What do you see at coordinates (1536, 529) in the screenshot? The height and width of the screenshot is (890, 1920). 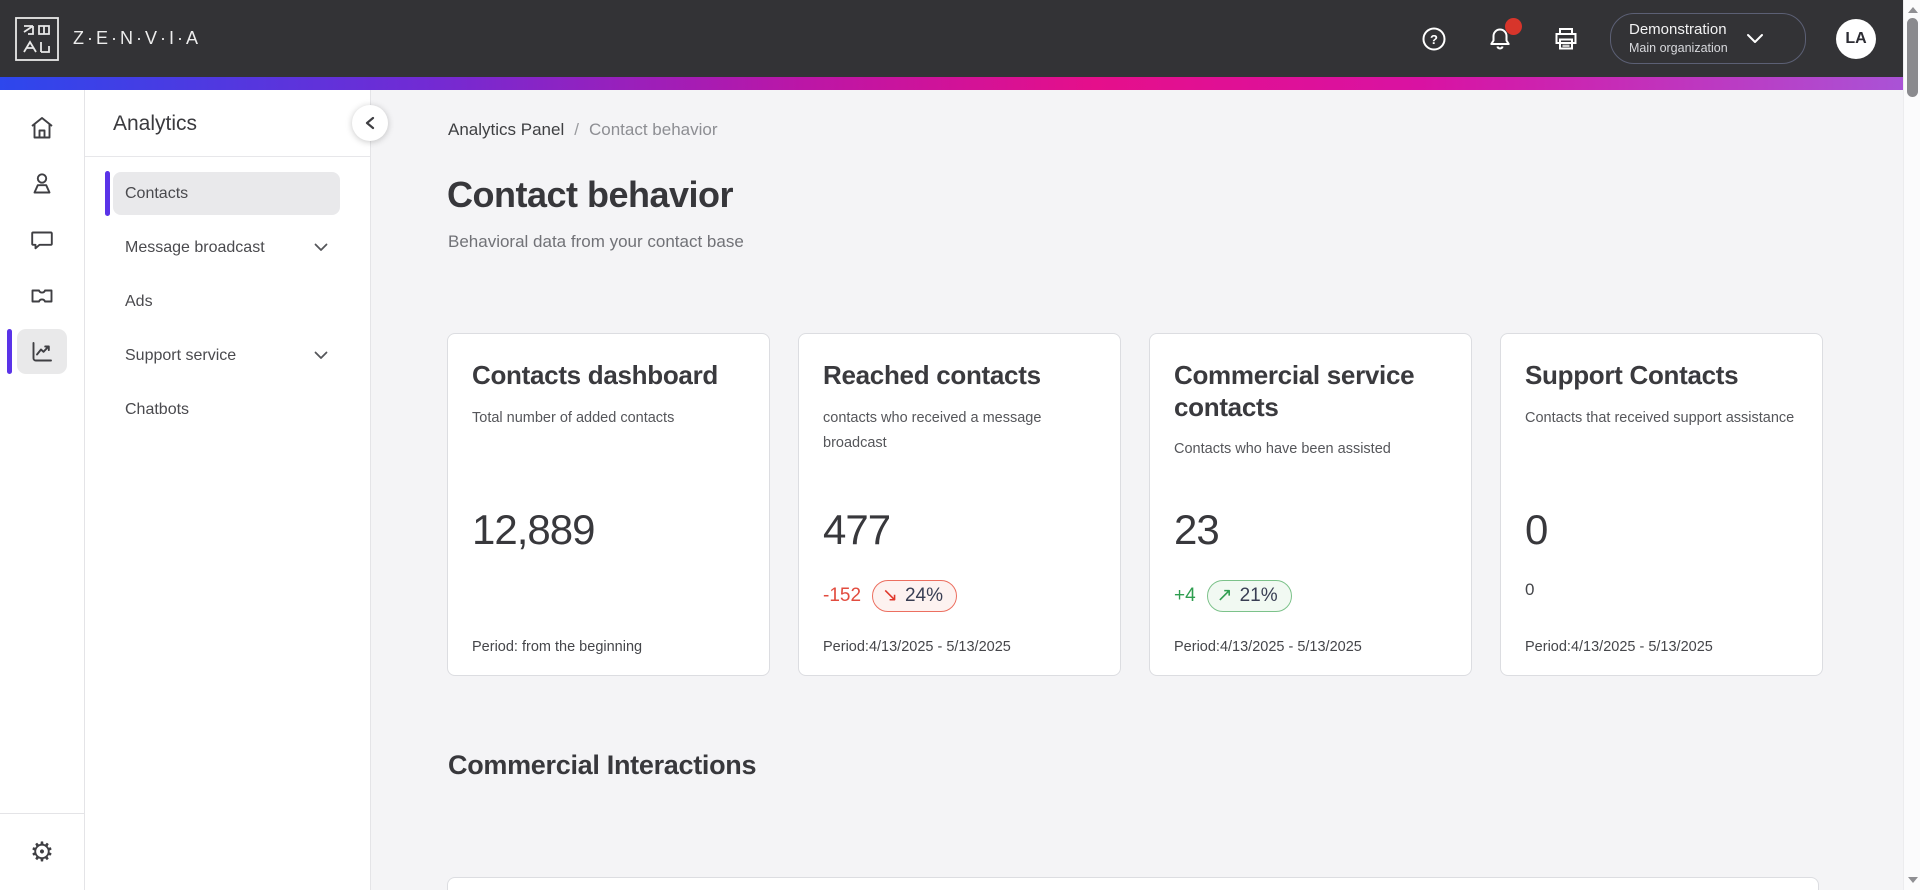 I see `card-value: 0` at bounding box center [1536, 529].